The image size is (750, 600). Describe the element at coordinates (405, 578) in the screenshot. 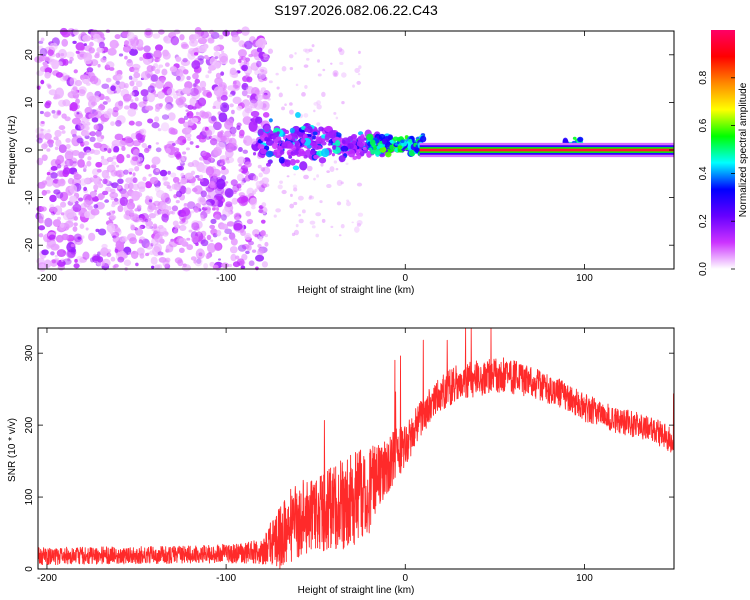

I see `snr-x-tick-label: 0` at that location.